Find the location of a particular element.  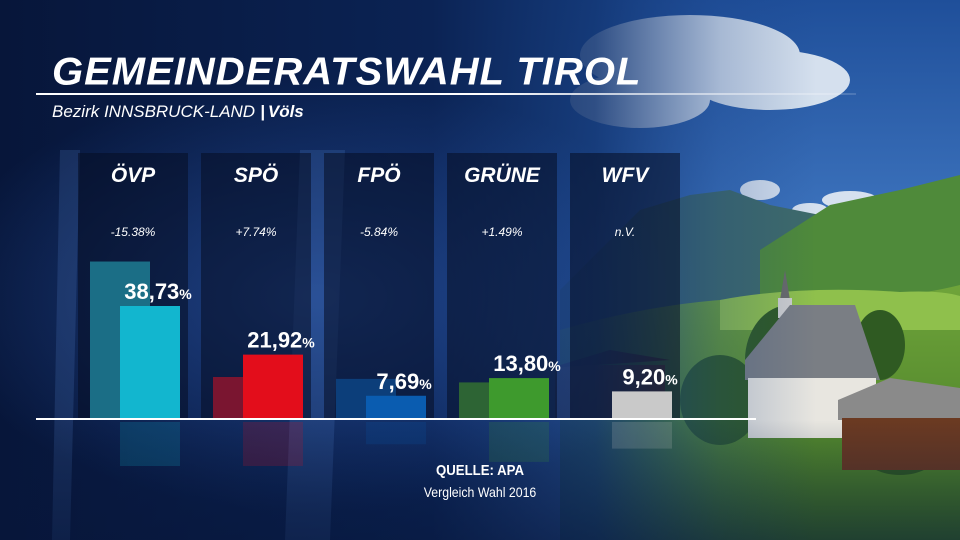

party-label-spoe: SPÖ is located at coordinates (256, 175).